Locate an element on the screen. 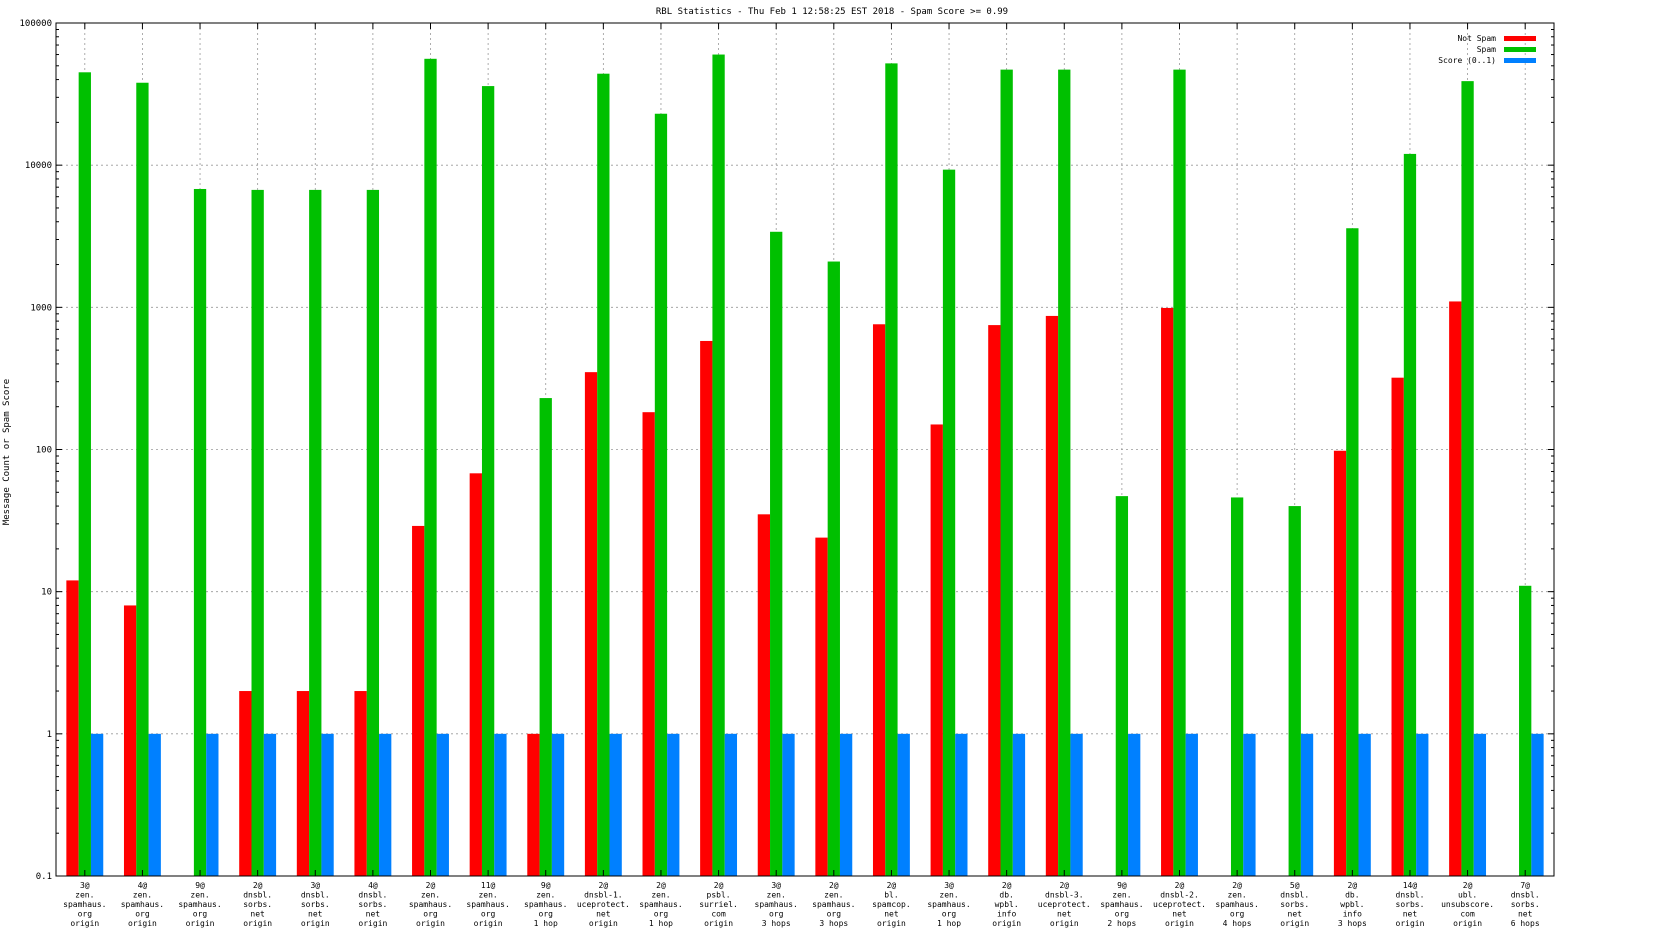 The width and height of the screenshot is (1664, 940). y-tick-label: 10000 is located at coordinates (38, 166).